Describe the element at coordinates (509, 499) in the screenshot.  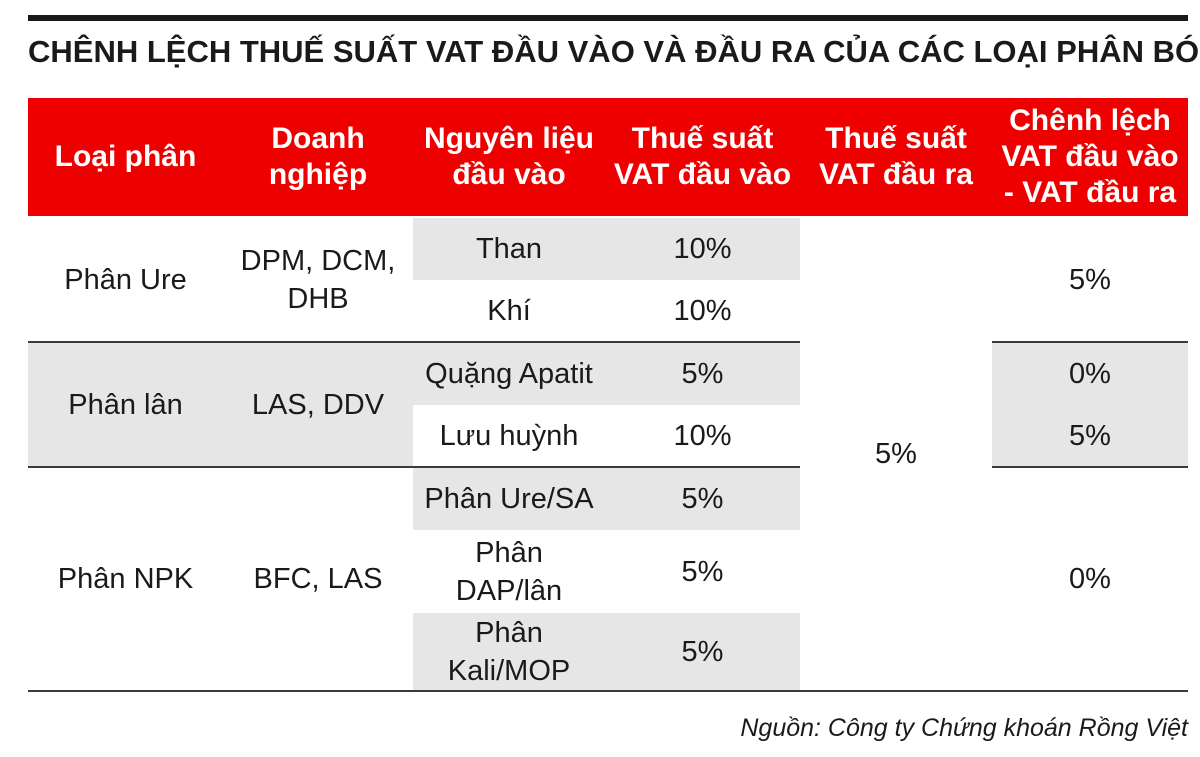
I see `nguyen-lieu-ure-sa: Phân Ure/SA` at that location.